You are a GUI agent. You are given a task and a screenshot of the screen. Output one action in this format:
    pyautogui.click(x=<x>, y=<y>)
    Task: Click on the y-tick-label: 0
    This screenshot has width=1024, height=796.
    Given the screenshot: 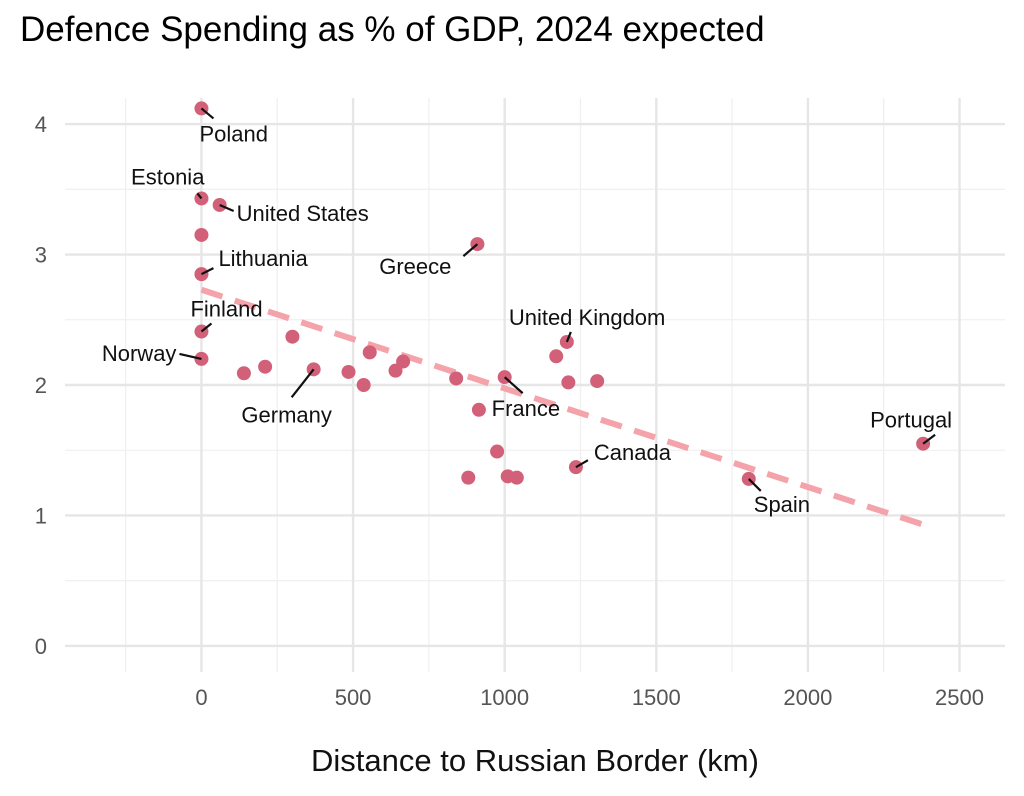 What is the action you would take?
    pyautogui.click(x=41, y=646)
    